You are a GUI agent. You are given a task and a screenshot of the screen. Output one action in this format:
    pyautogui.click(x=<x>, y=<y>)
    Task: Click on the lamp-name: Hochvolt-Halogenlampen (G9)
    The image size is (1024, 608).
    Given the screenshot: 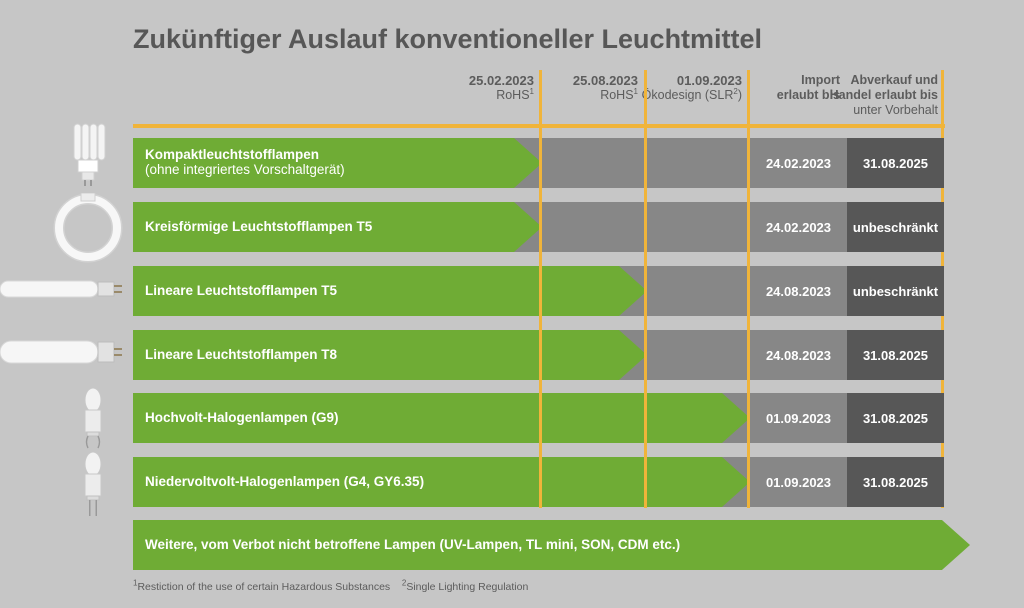 What is the action you would take?
    pyautogui.click(x=242, y=417)
    